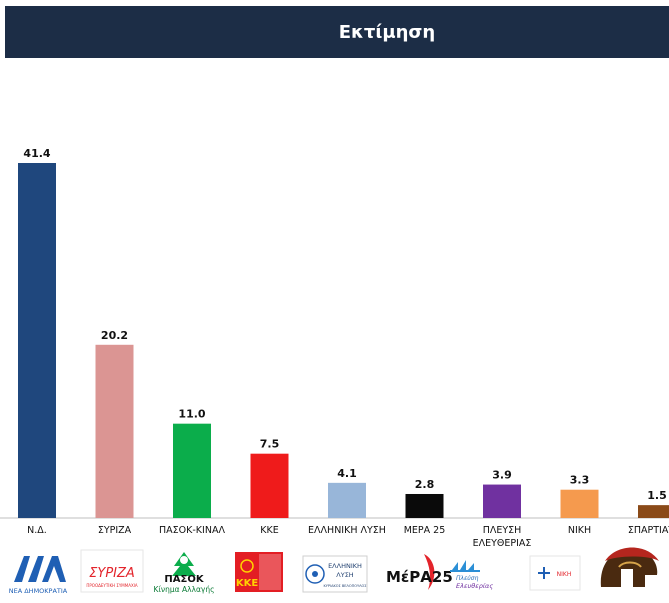 This screenshot has width=669, height=603. I want to click on chart-header: Εκτίμηση, so click(337, 32).